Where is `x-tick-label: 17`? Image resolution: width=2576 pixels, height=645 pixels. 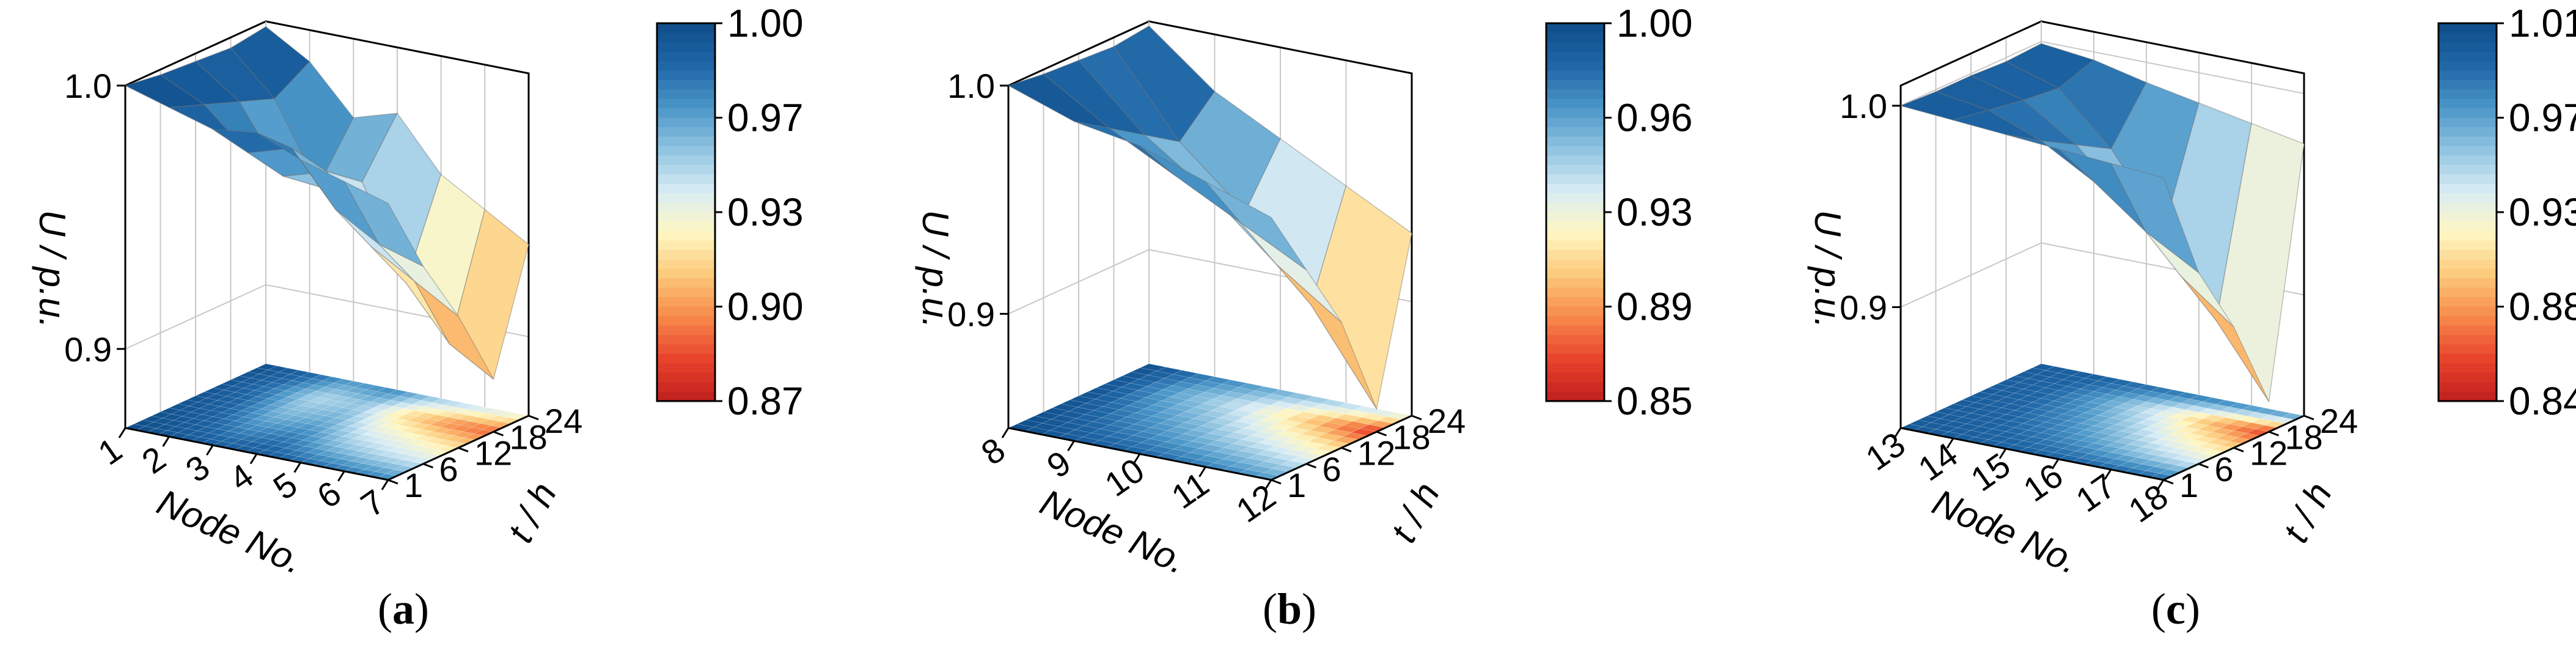 x-tick-label: 17 is located at coordinates (2095, 492).